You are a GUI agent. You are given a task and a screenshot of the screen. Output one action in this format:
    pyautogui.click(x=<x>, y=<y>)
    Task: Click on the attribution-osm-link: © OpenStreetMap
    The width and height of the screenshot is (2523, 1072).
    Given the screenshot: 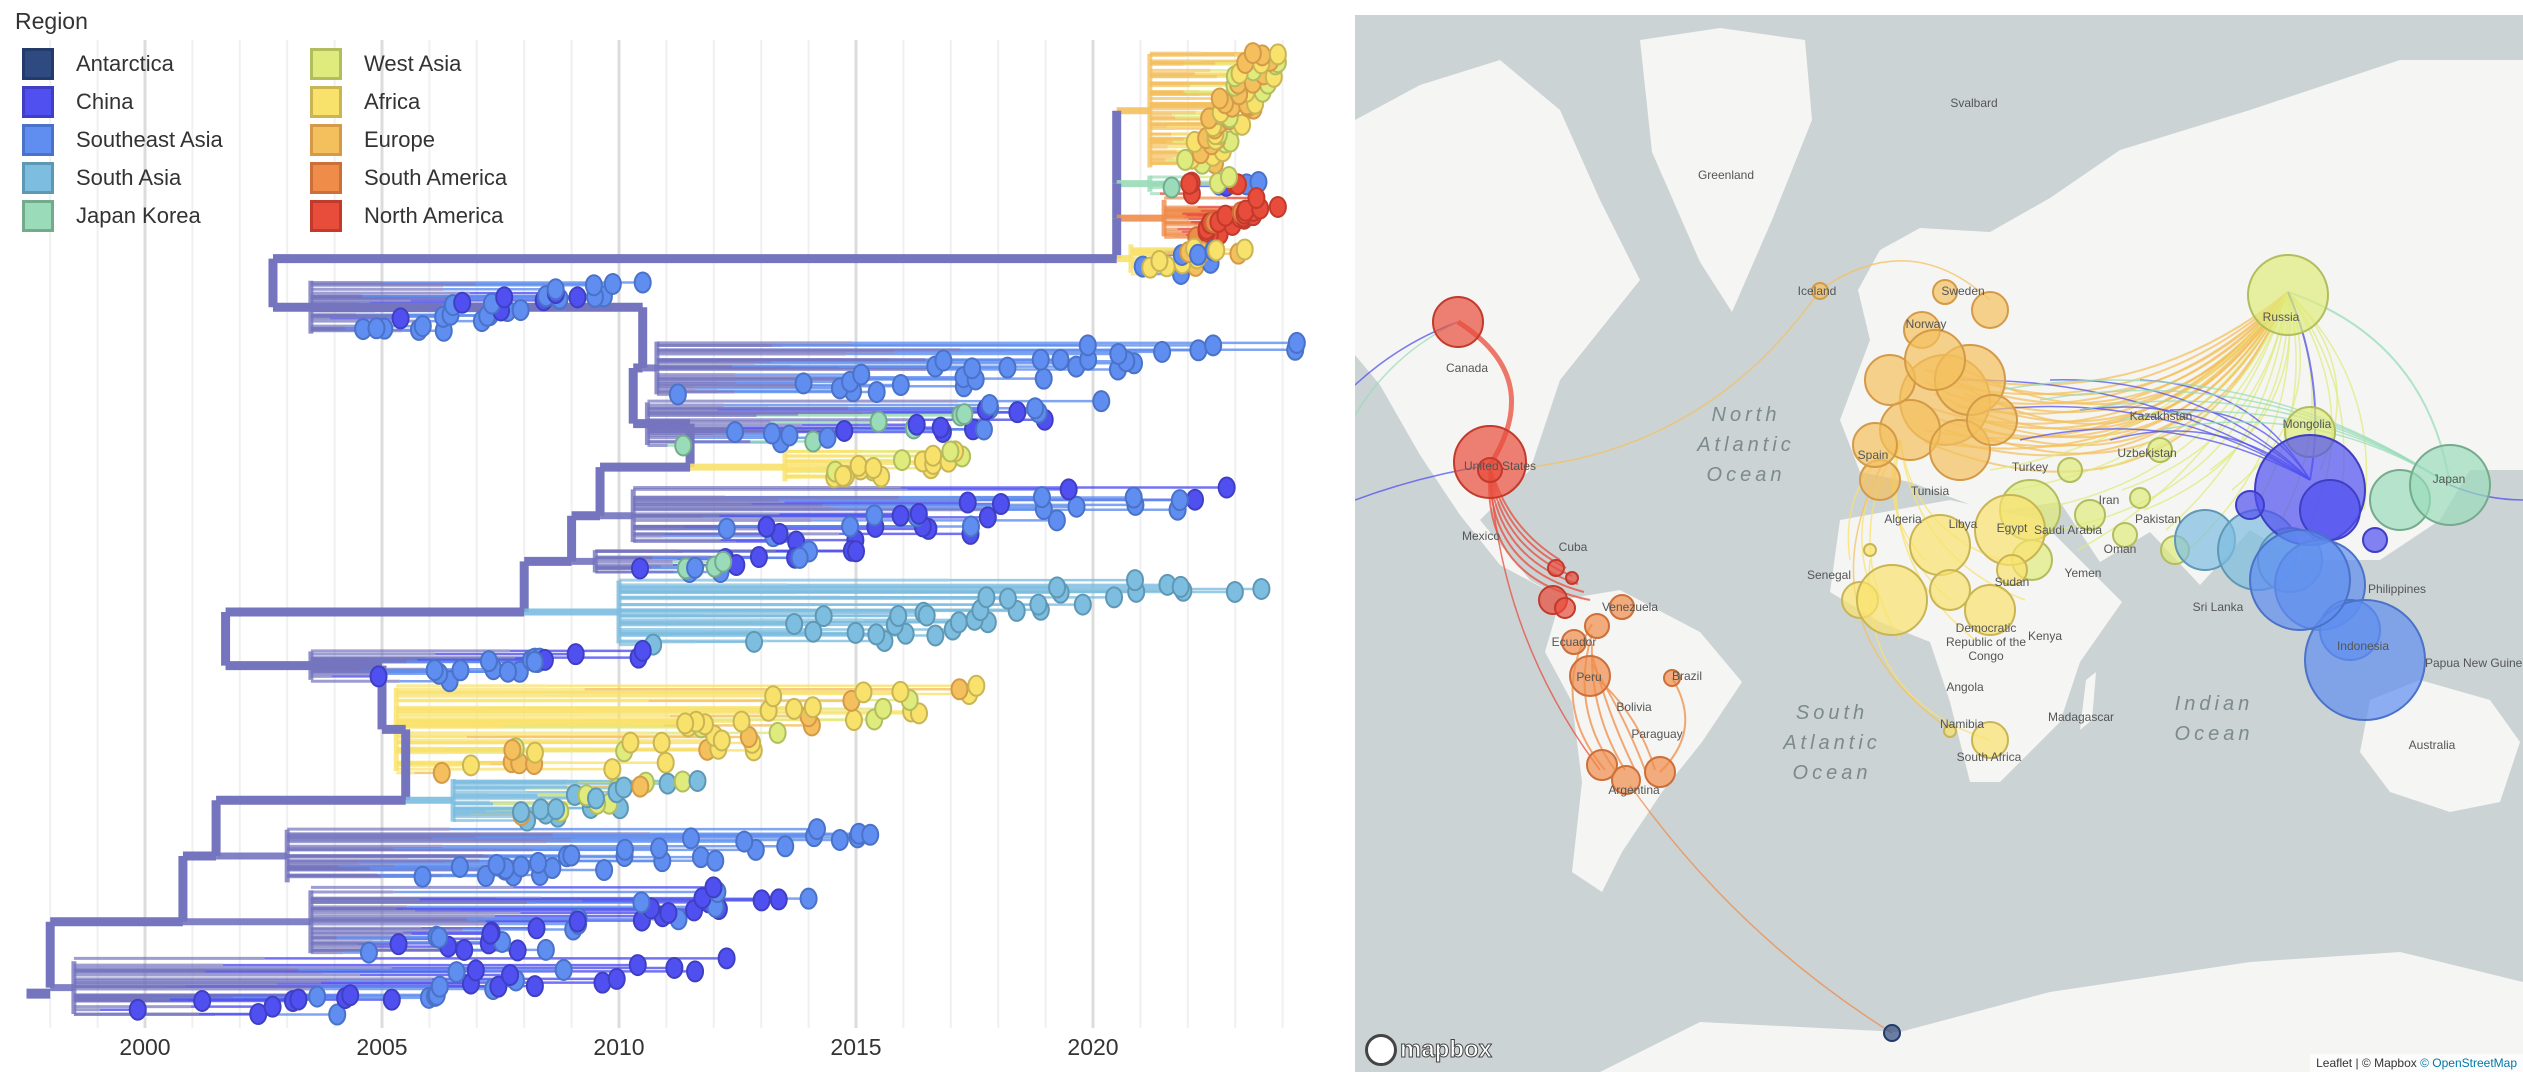 What is the action you would take?
    pyautogui.click(x=2468, y=1063)
    